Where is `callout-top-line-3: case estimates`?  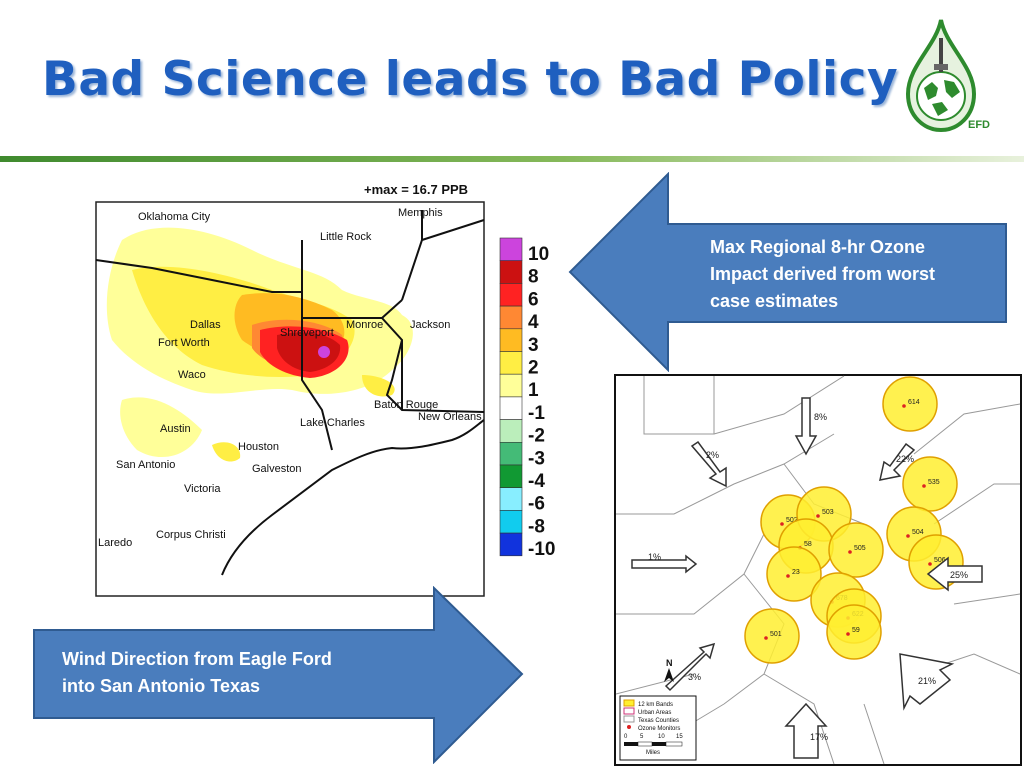 callout-top-line-3: case estimates is located at coordinates (774, 301).